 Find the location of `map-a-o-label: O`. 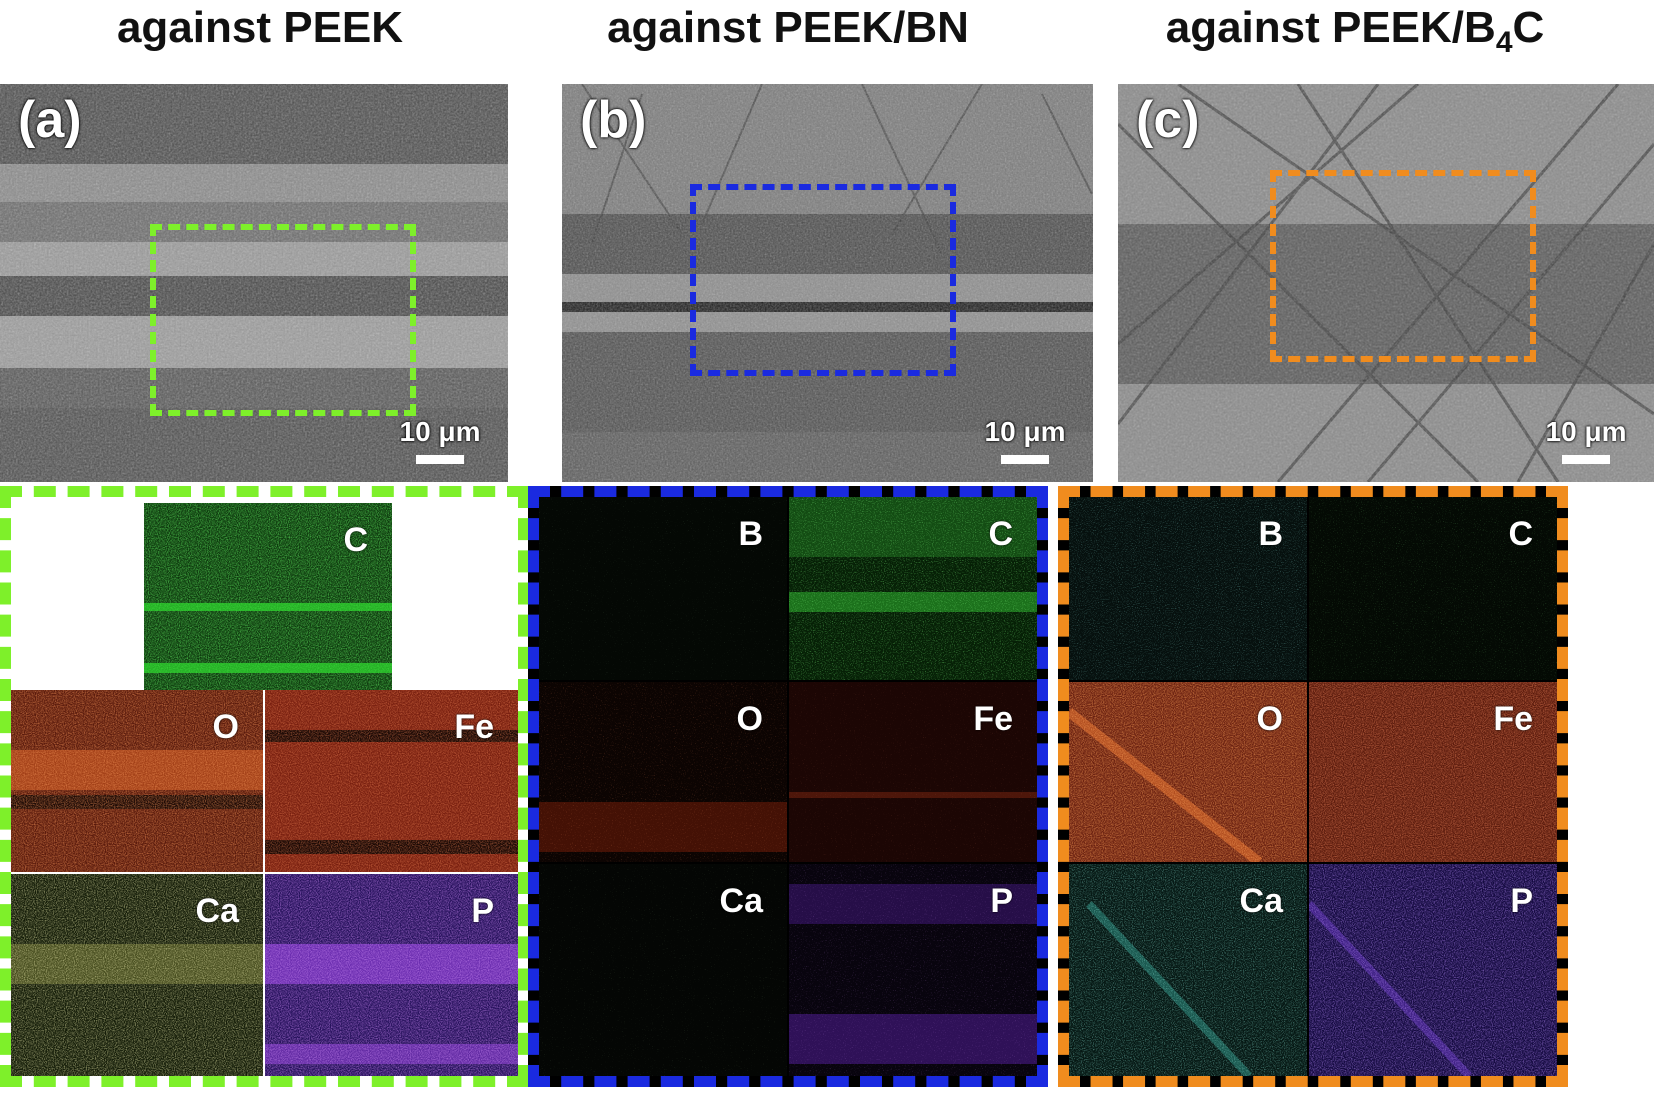

map-a-o-label: O is located at coordinates (225, 727).